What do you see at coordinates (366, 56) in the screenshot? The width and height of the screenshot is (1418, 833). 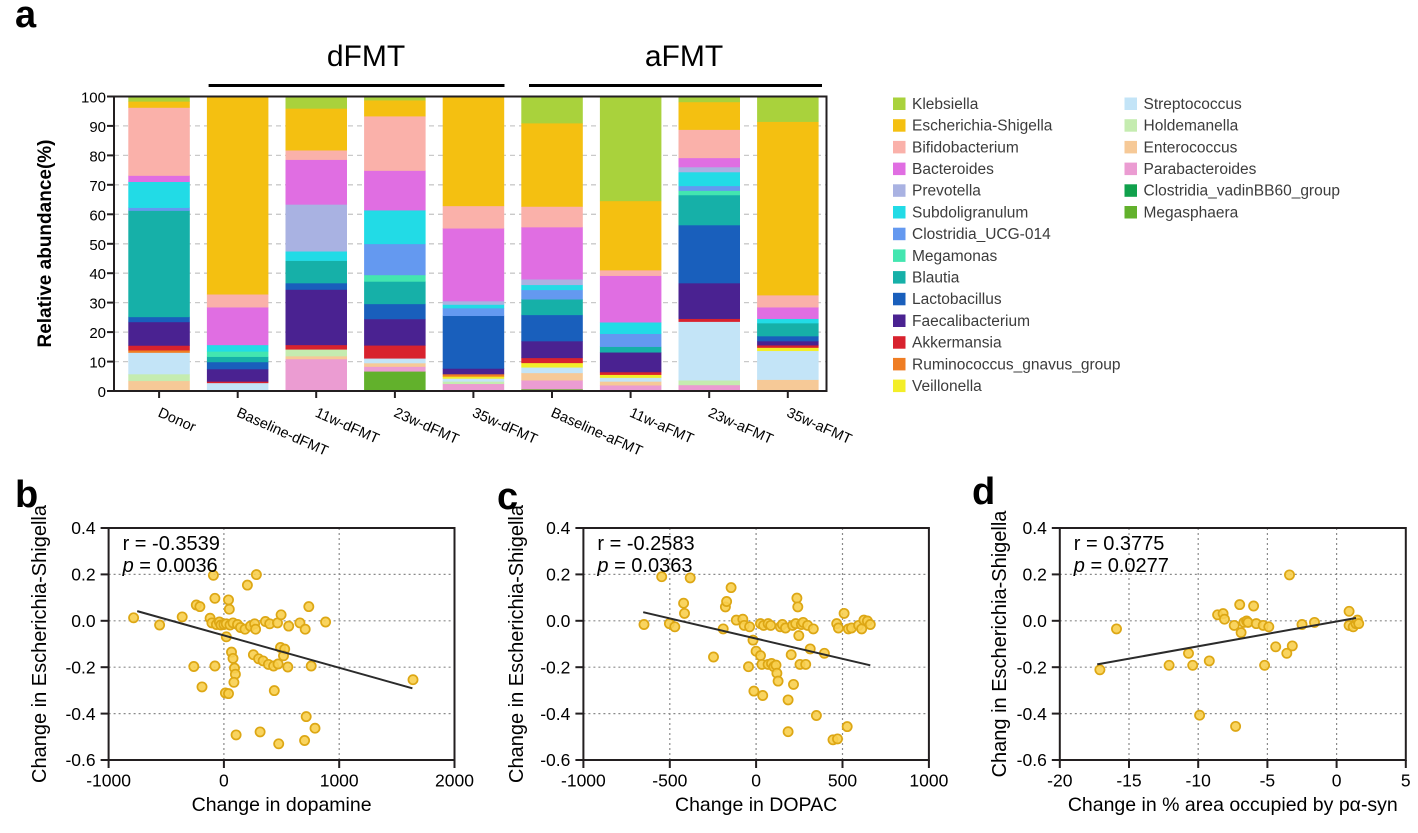 I see `svg-text: dFMT` at bounding box center [366, 56].